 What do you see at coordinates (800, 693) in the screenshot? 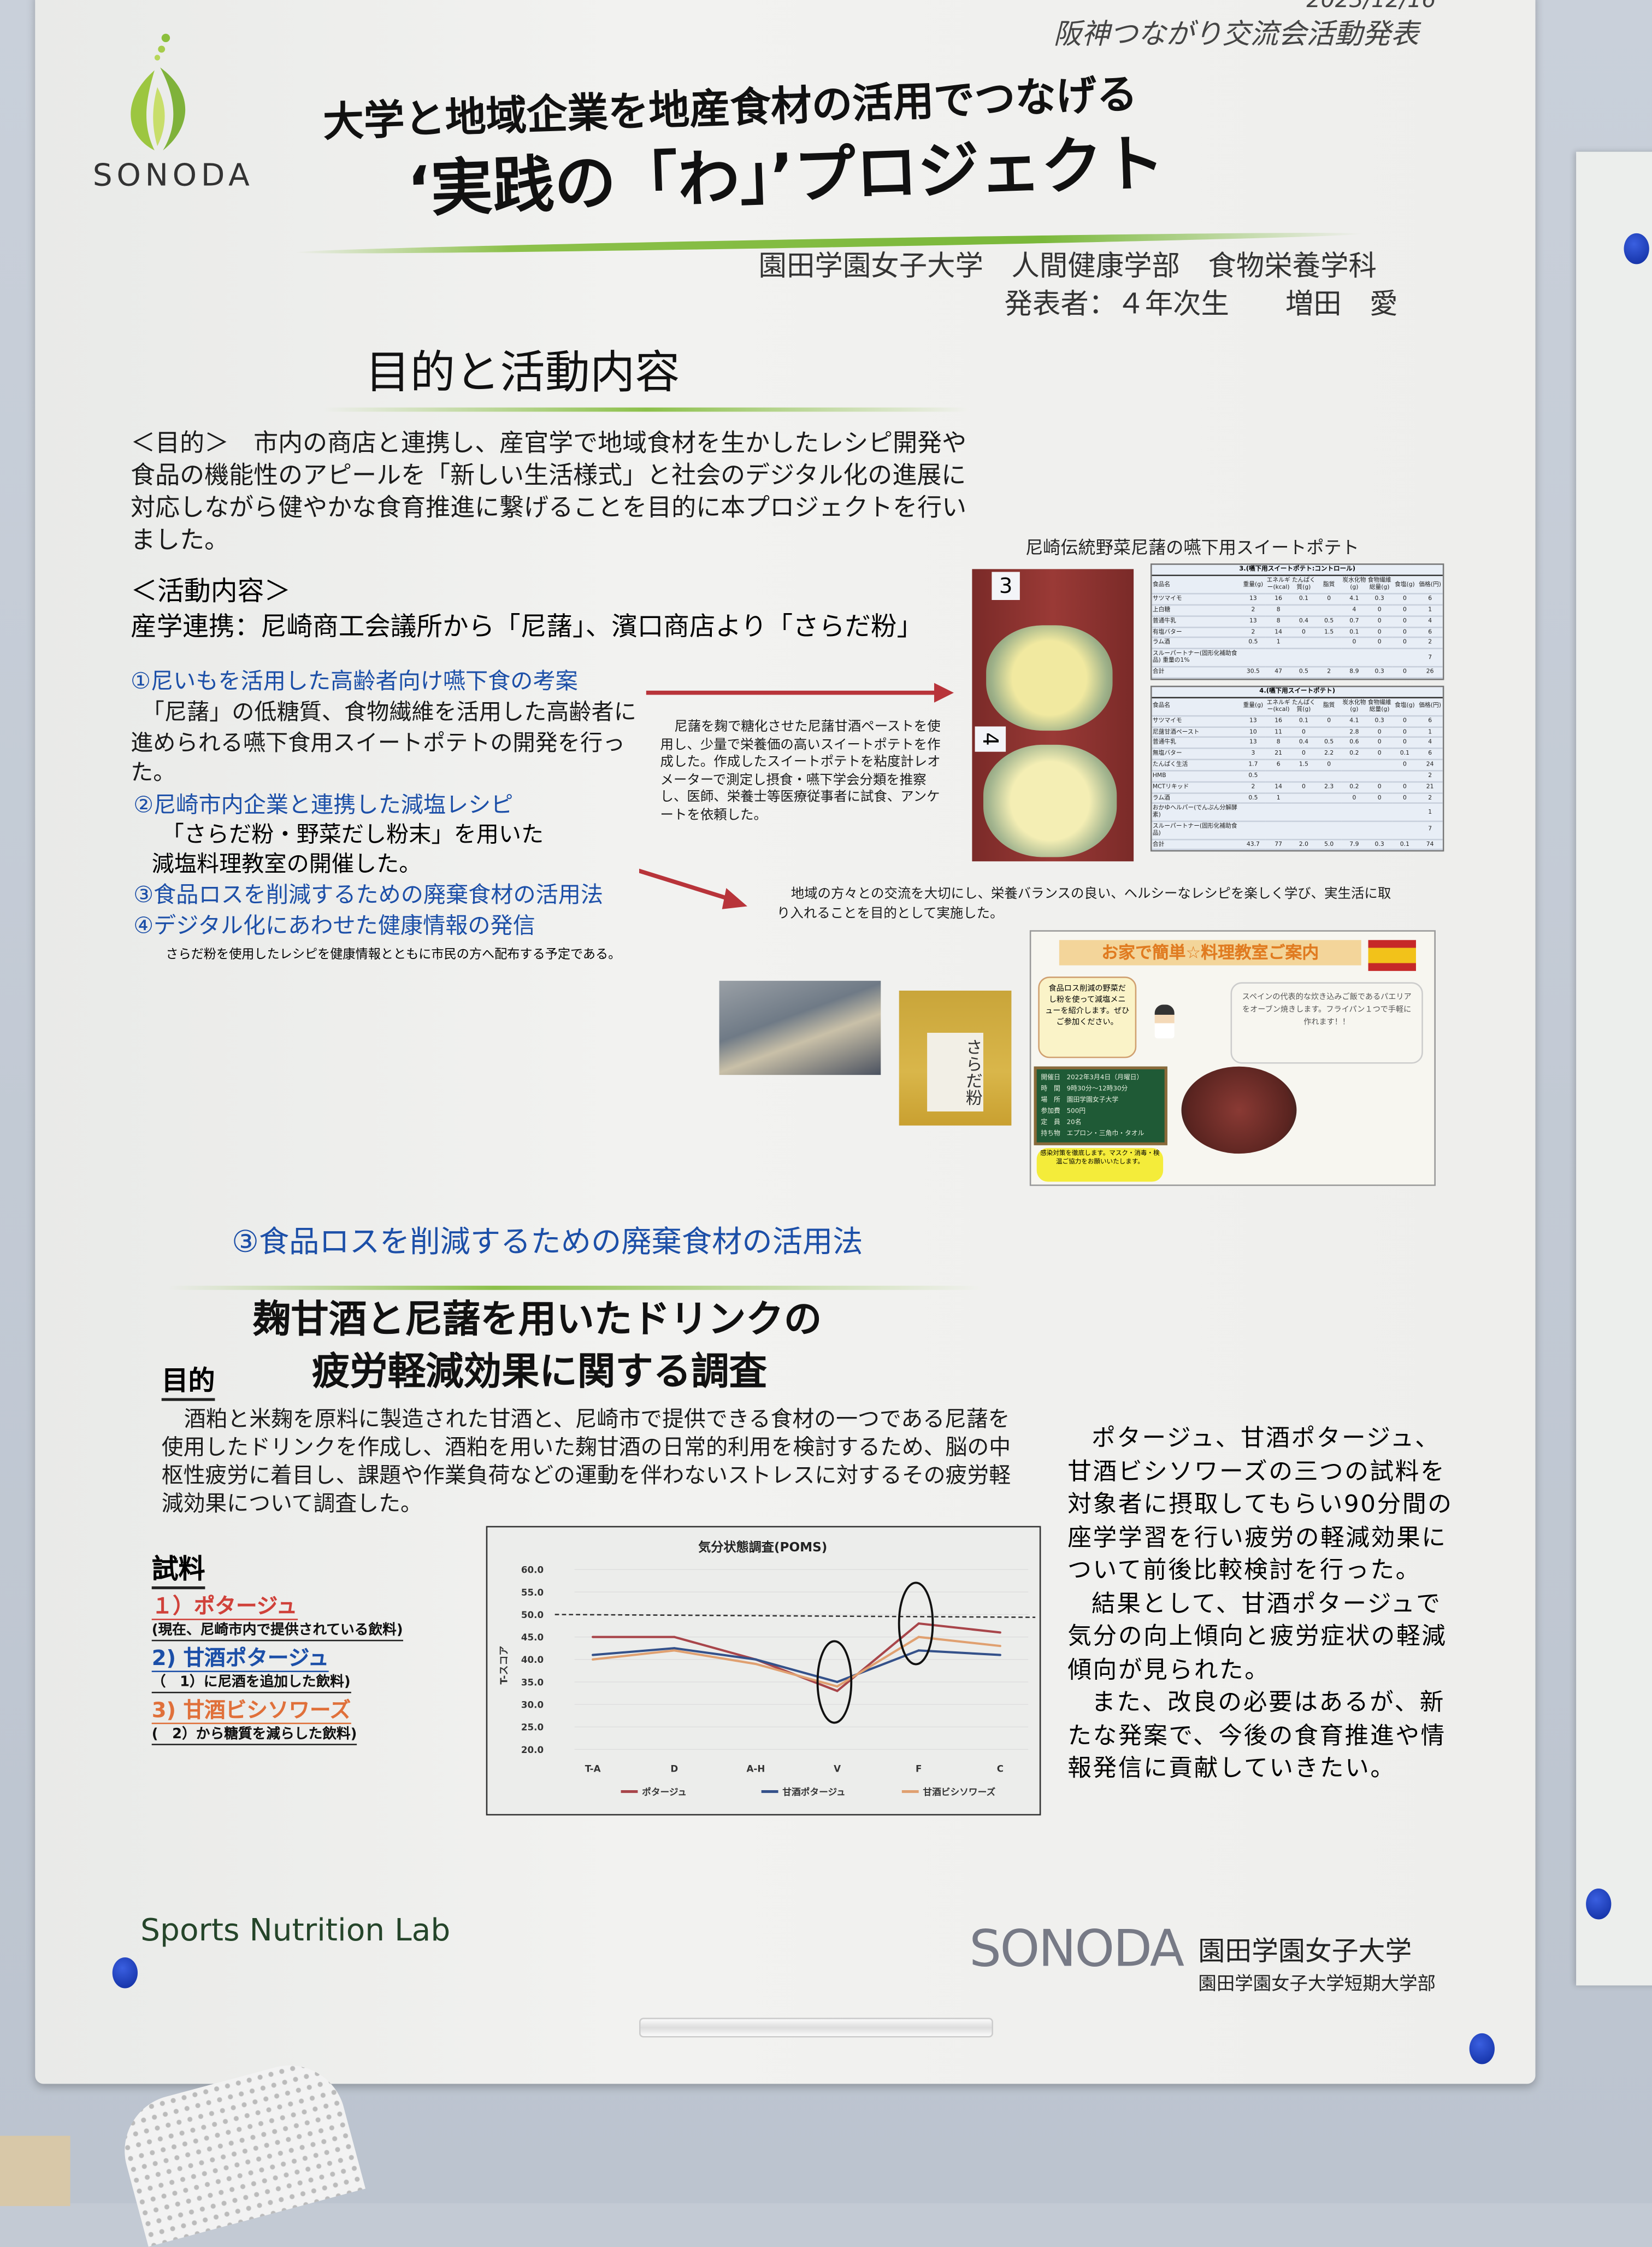
I see `arrow-right-icon` at bounding box center [800, 693].